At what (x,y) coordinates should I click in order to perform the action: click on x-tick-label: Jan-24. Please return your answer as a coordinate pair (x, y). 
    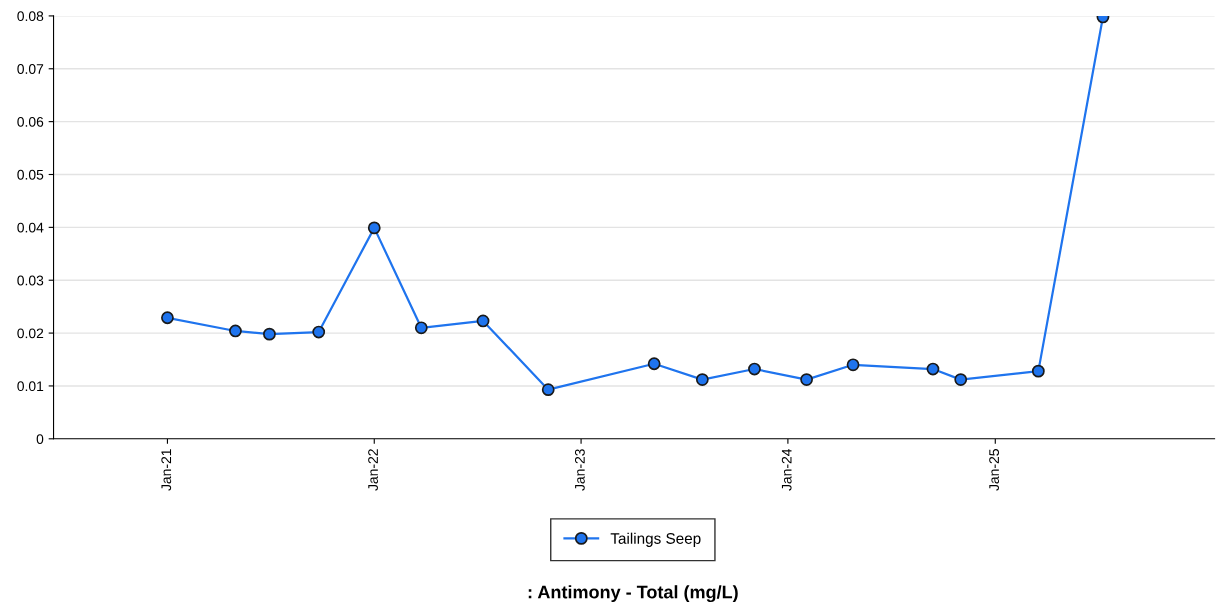
    Looking at the image, I should click on (786, 469).